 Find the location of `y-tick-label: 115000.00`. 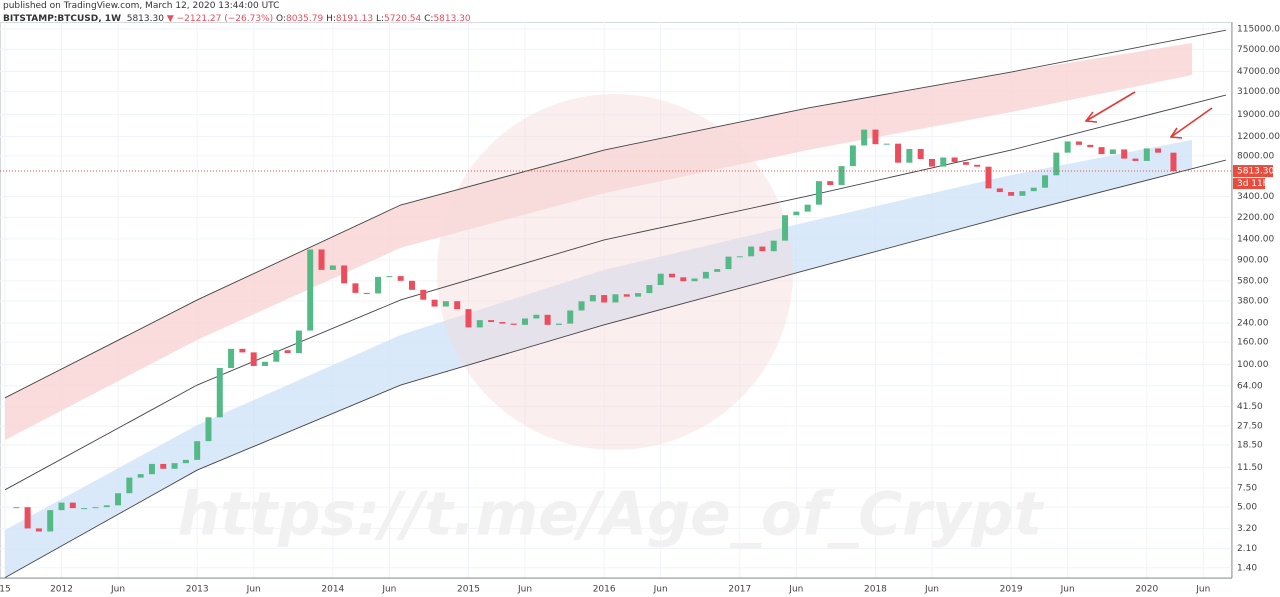

y-tick-label: 115000.00 is located at coordinates (1258, 29).